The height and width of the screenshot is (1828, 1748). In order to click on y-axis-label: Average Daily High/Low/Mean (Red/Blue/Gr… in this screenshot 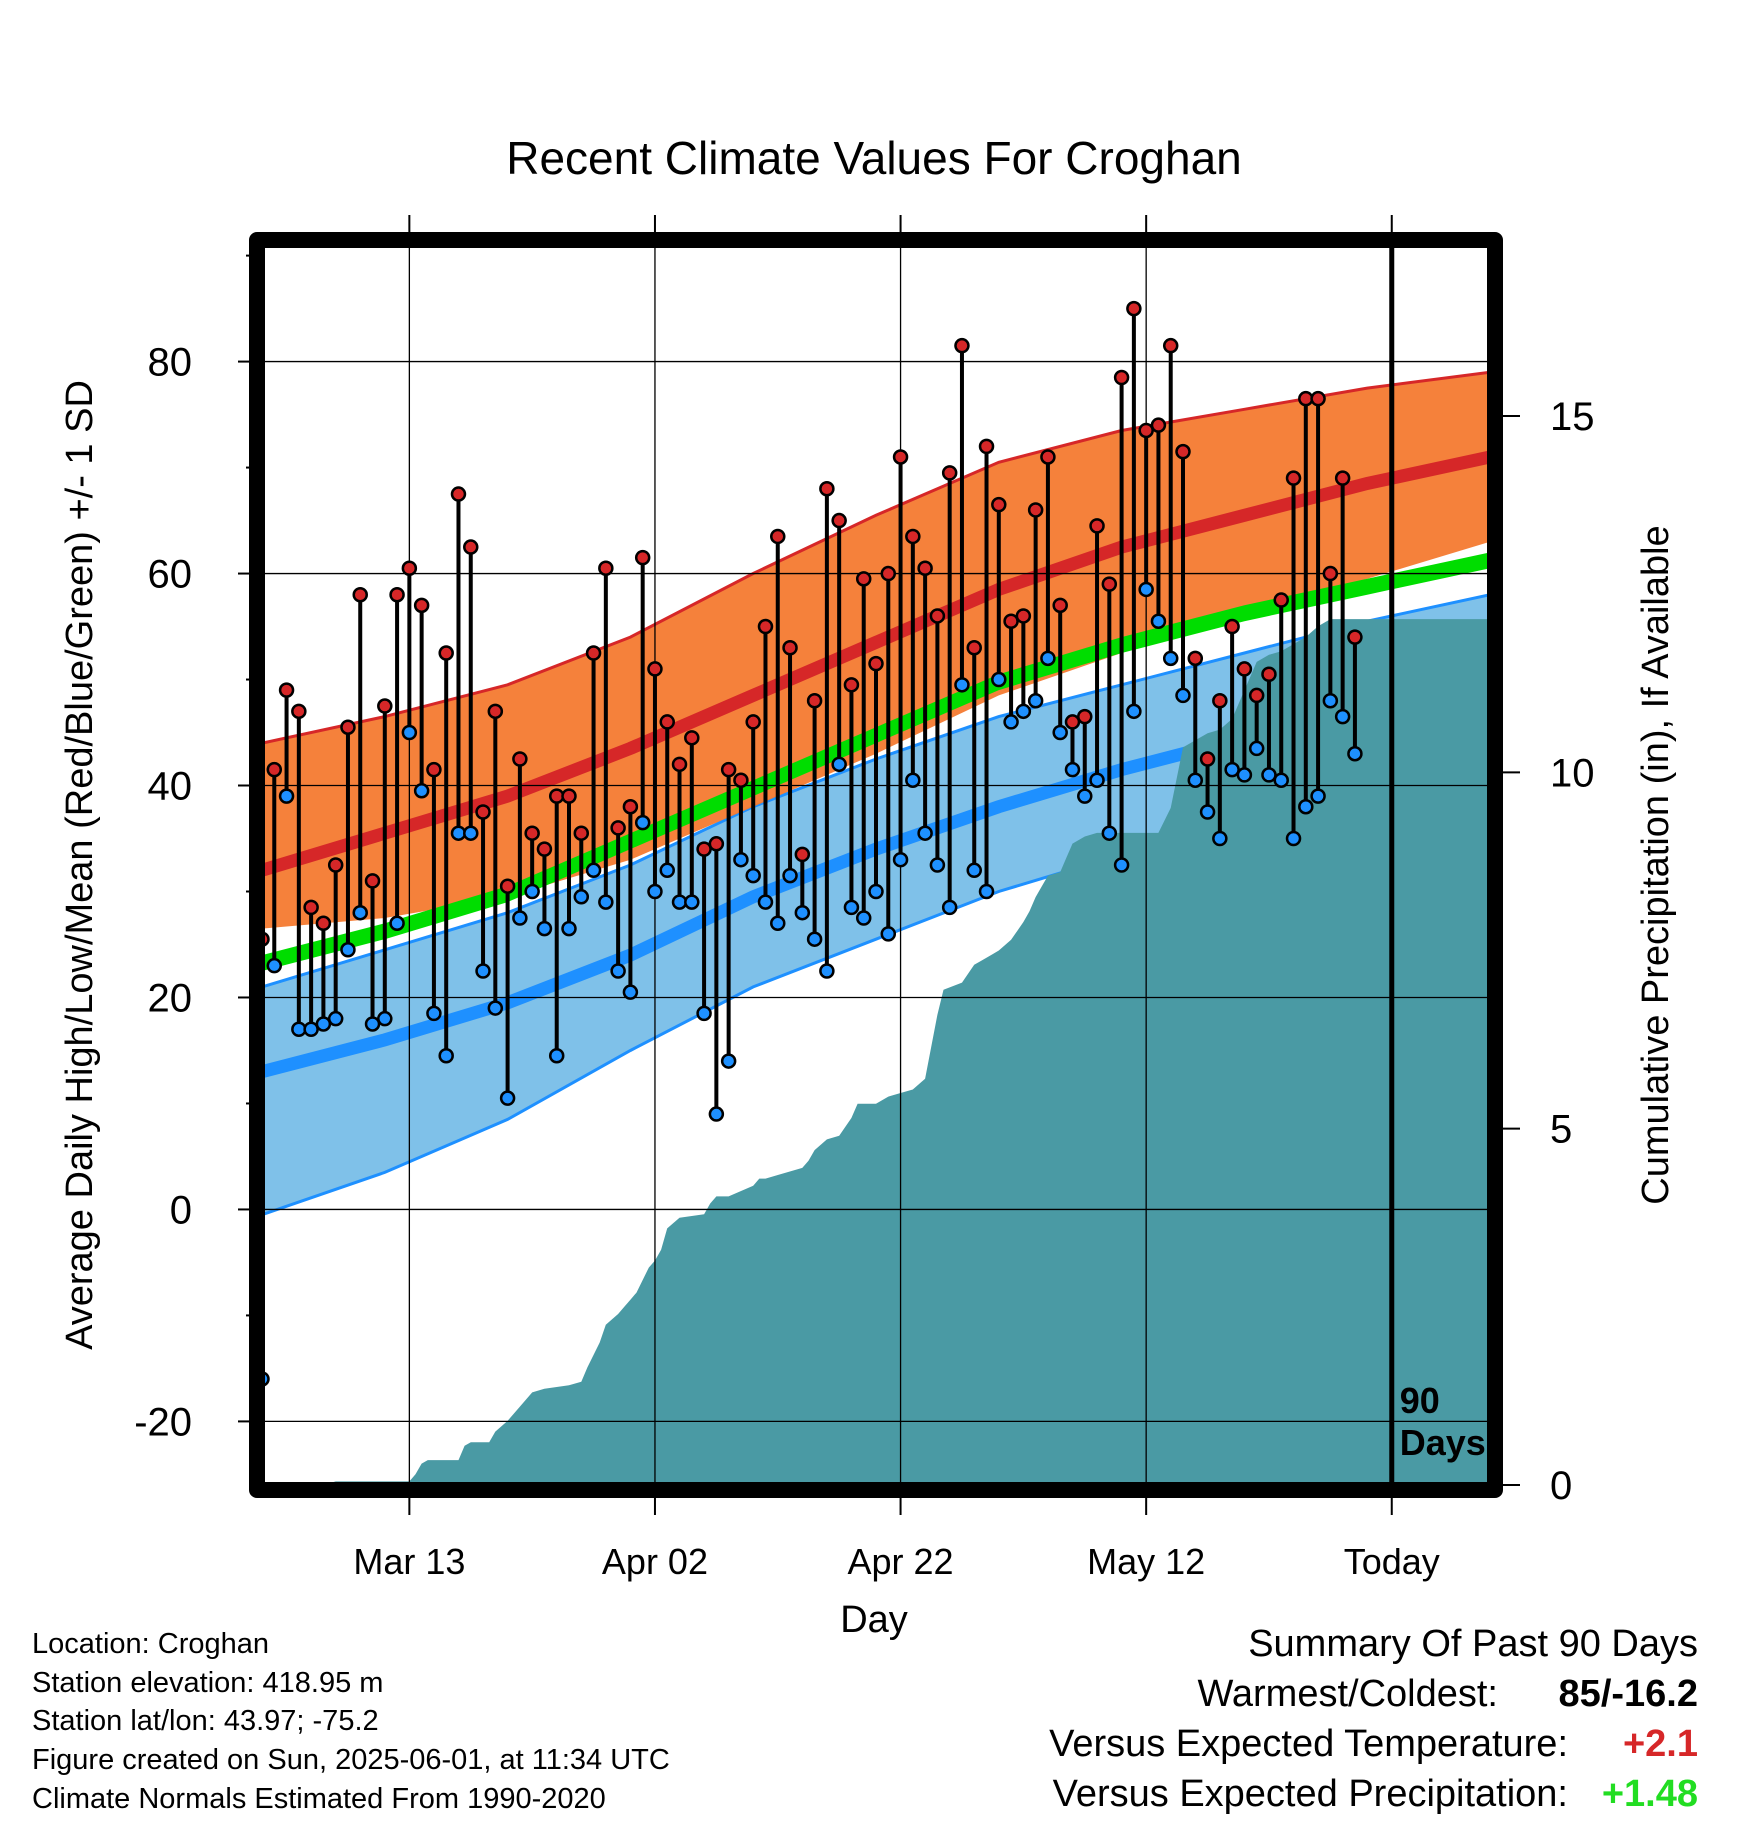, I will do `click(80, 865)`.